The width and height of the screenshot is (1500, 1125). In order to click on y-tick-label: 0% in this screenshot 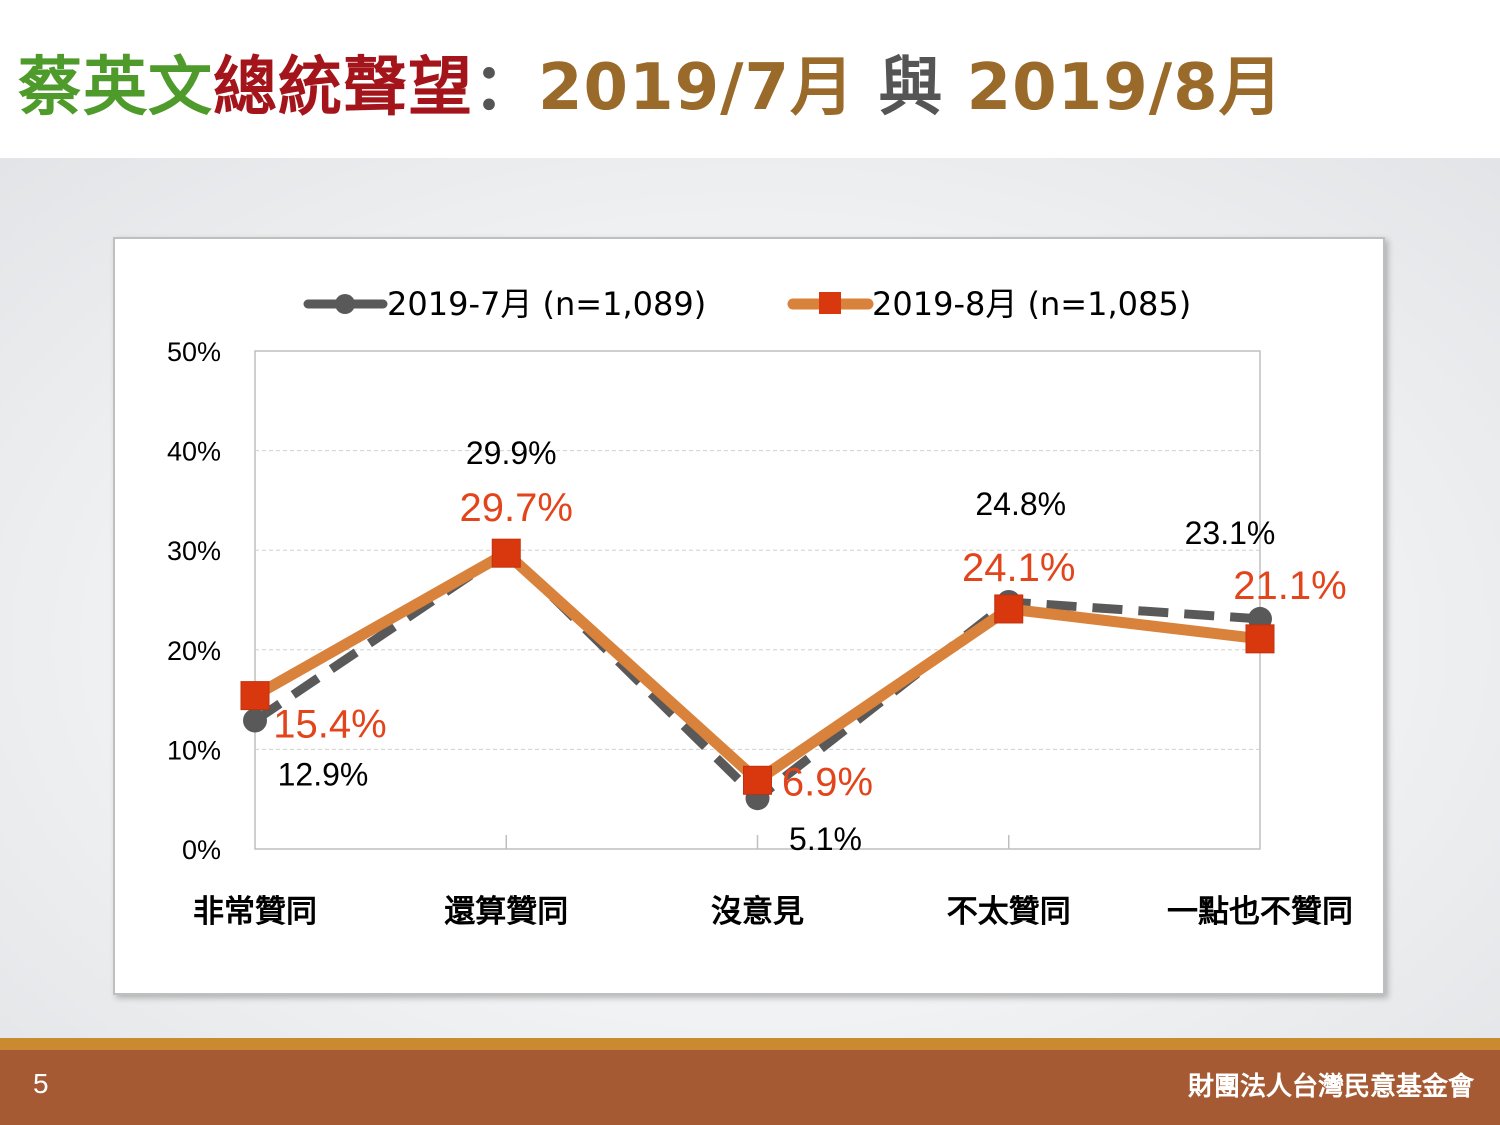, I will do `click(201, 850)`.